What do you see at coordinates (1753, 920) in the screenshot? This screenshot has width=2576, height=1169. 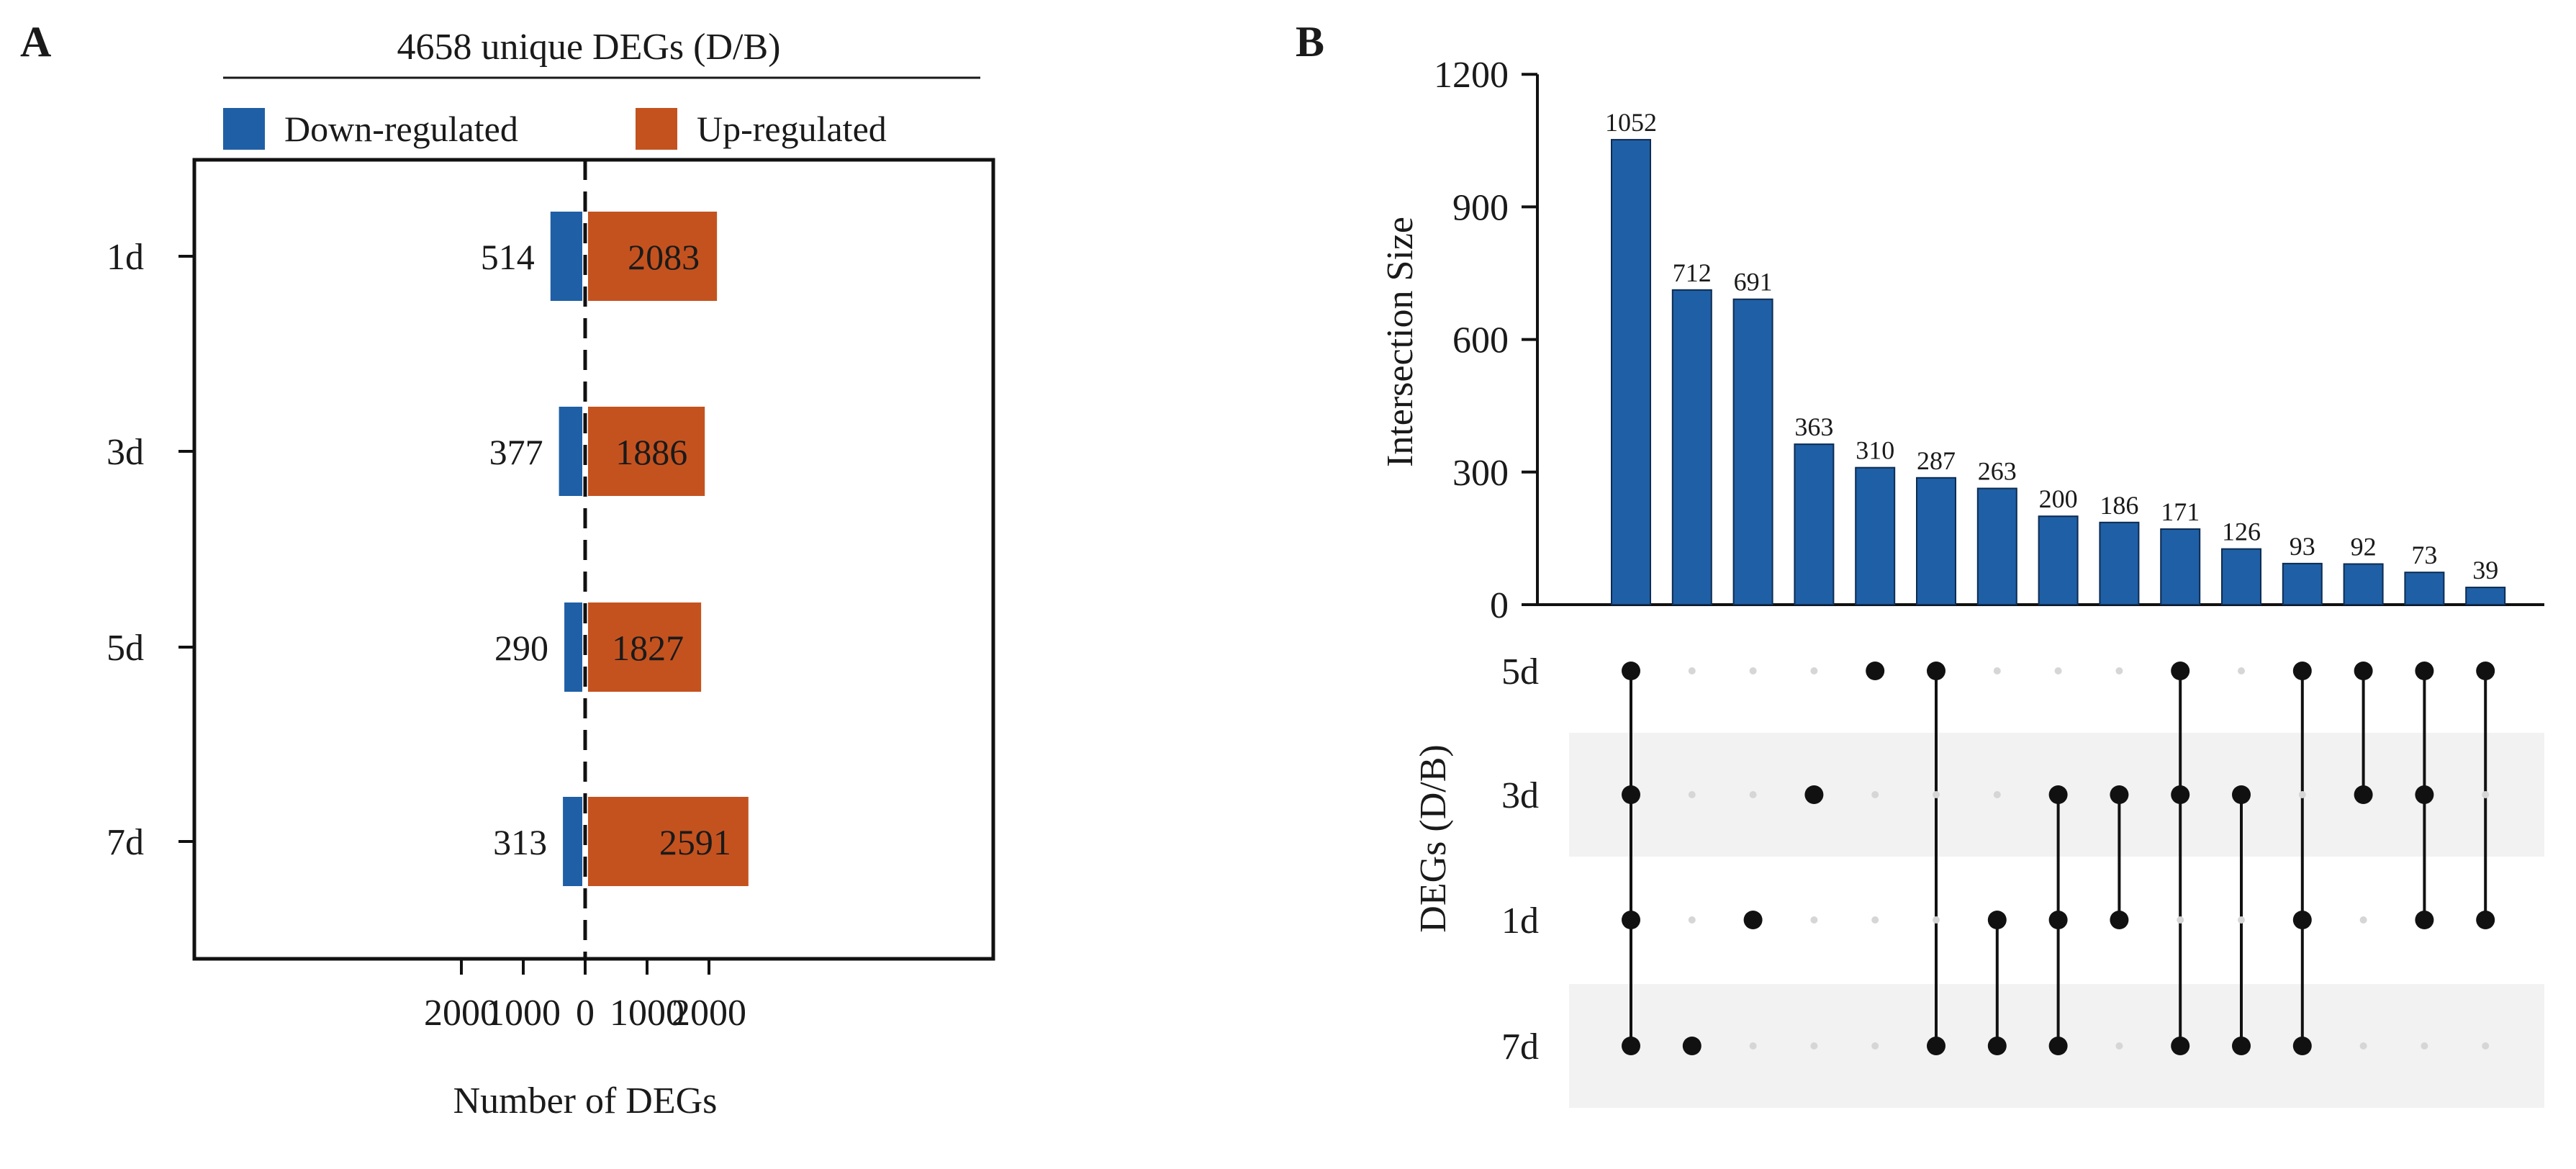 I see `matrix-dot-on-2-1d` at bounding box center [1753, 920].